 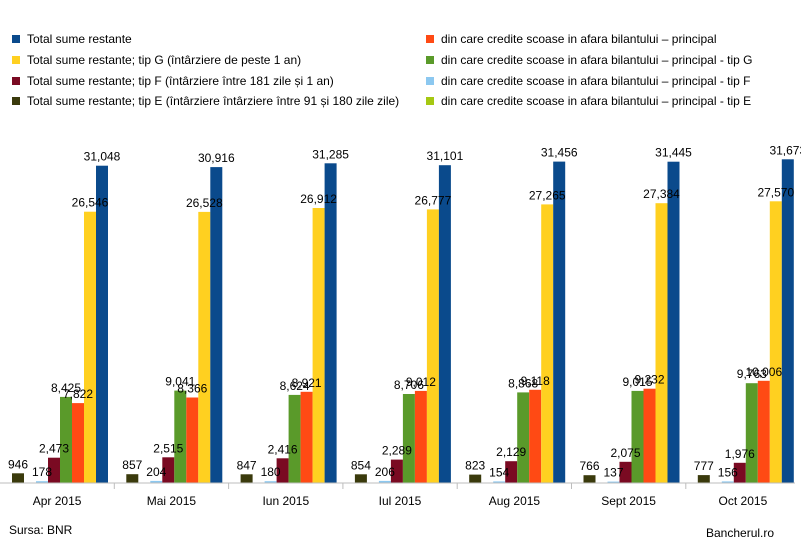 What do you see at coordinates (361, 465) in the screenshot?
I see `data-label: 854` at bounding box center [361, 465].